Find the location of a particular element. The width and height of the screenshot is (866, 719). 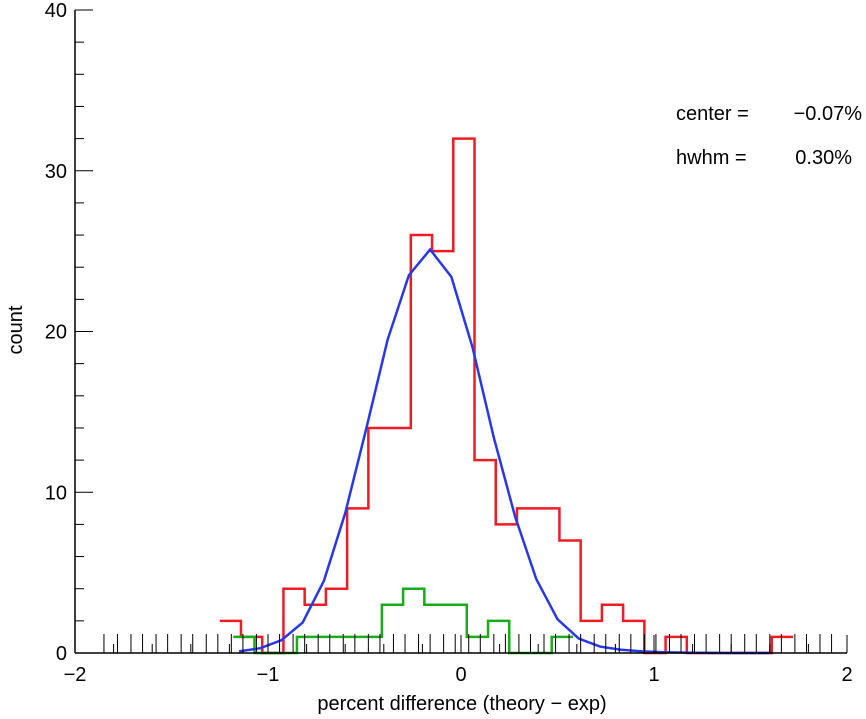

y-axis: 0 10 20 30 40 is located at coordinates (69, 332).